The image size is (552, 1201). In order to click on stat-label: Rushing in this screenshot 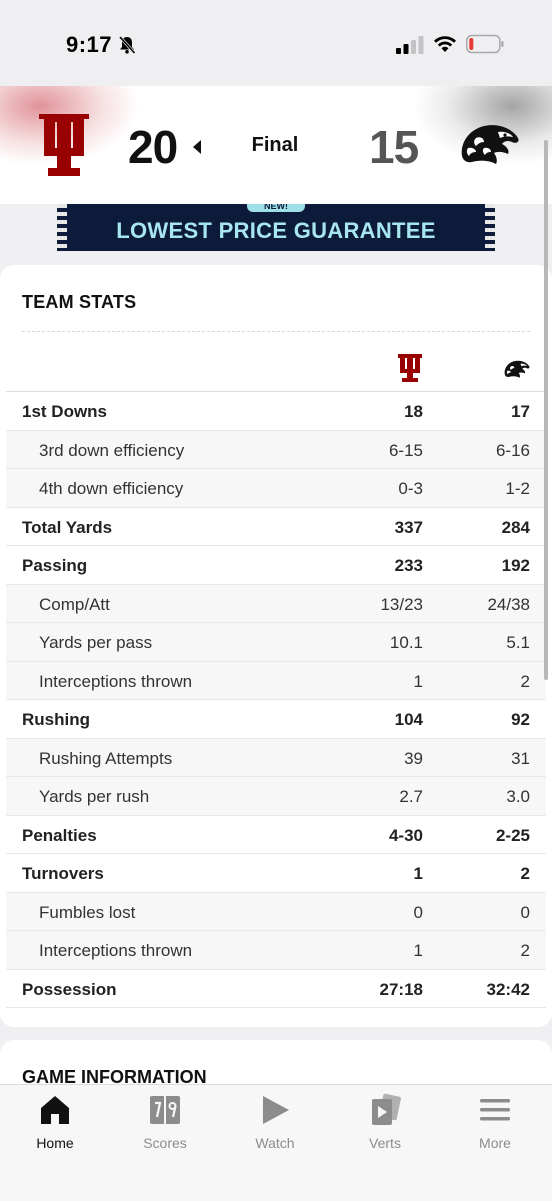, I will do `click(56, 719)`.